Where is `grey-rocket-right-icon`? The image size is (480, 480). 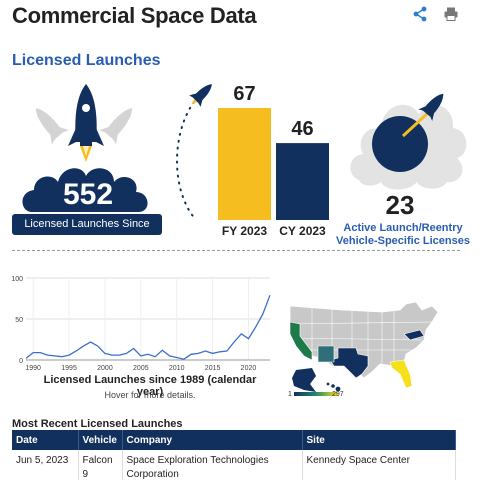
grey-rocket-right-icon is located at coordinates (116, 126).